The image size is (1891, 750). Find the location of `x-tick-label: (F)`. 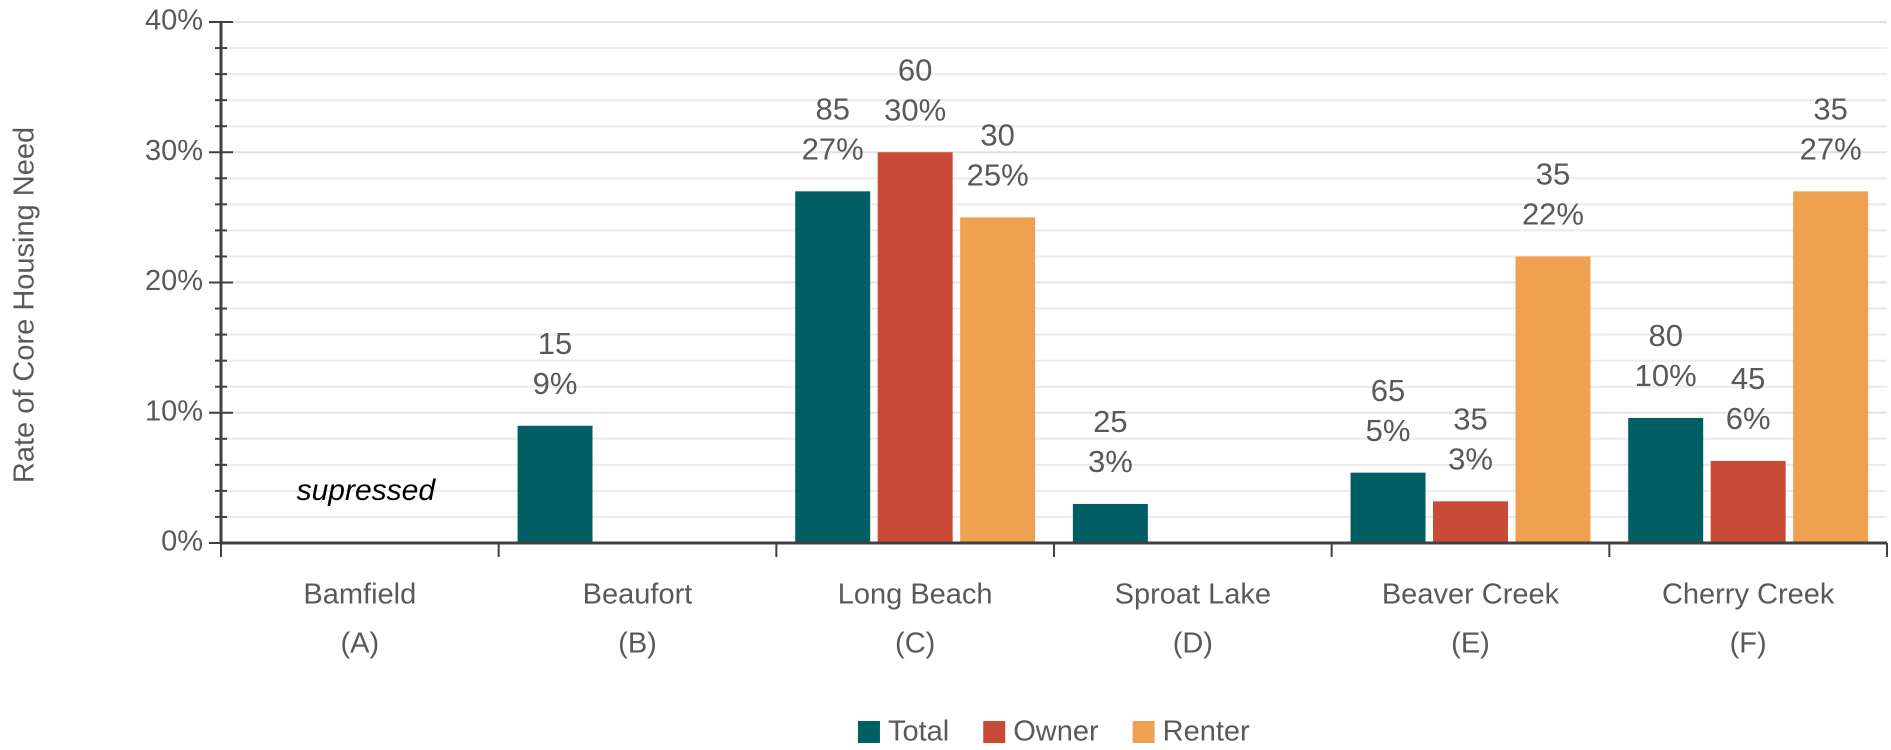

x-tick-label: (F) is located at coordinates (1748, 644).